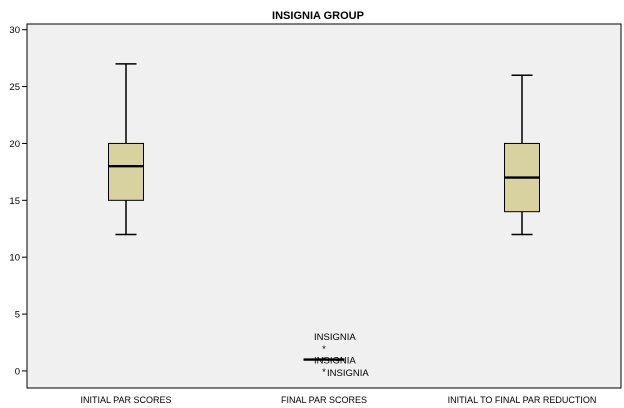  I want to click on y-tick-label: 0, so click(17, 371).